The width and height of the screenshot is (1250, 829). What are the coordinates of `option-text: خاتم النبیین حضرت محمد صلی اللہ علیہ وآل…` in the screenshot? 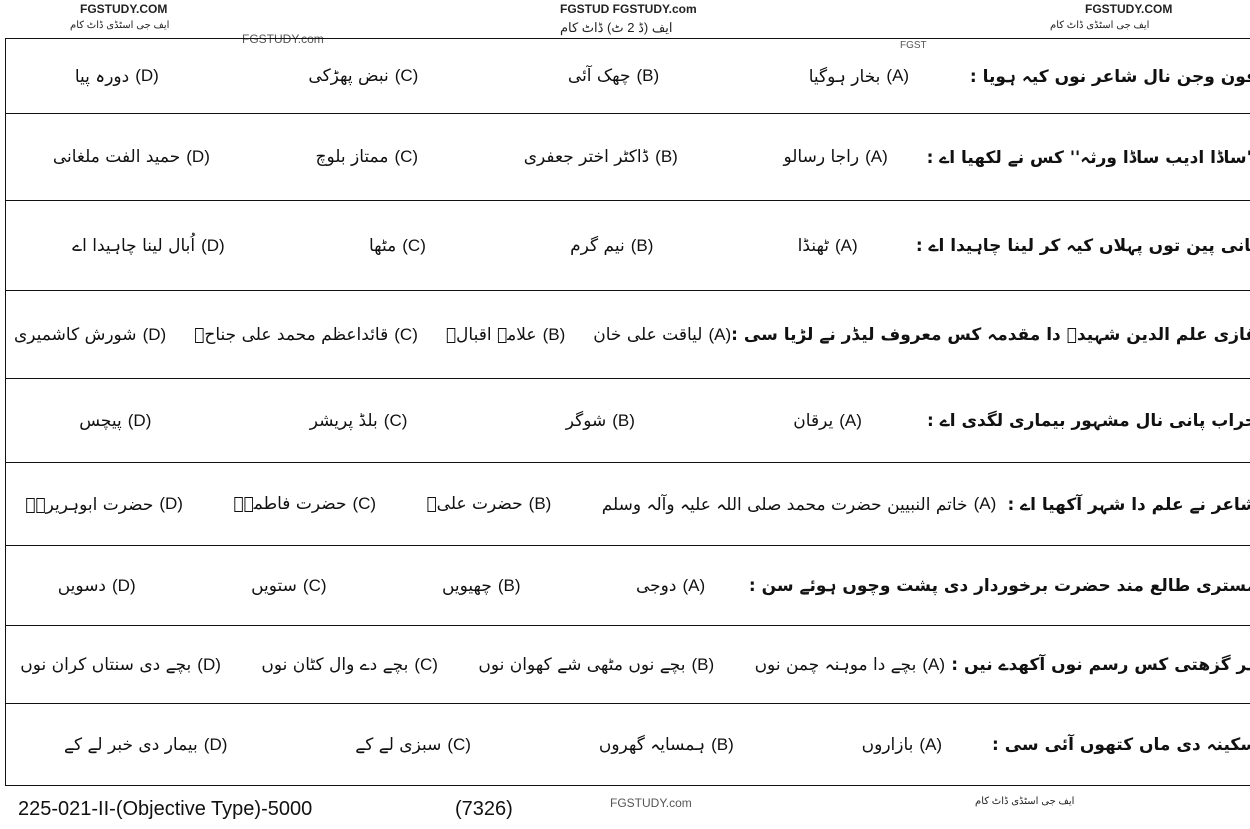 It's located at (784, 504).